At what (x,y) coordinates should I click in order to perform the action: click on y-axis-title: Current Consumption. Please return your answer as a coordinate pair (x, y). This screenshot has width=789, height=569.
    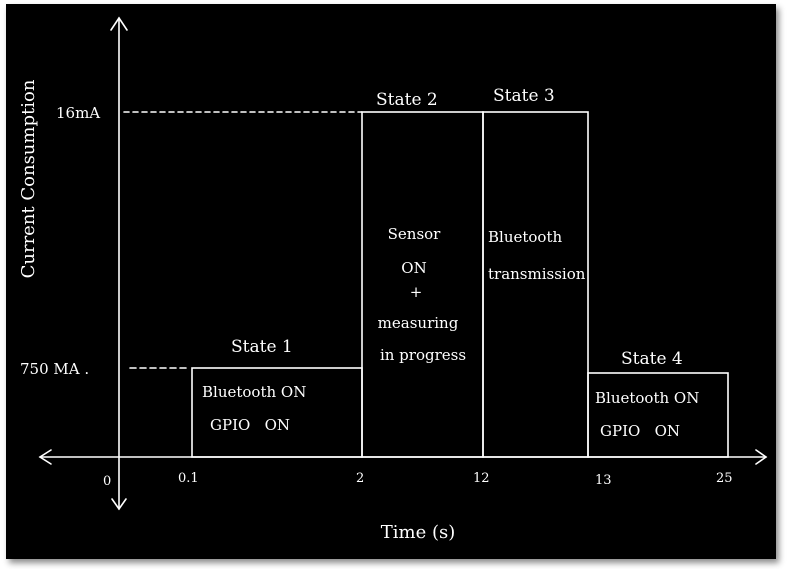
    Looking at the image, I should click on (28, 178).